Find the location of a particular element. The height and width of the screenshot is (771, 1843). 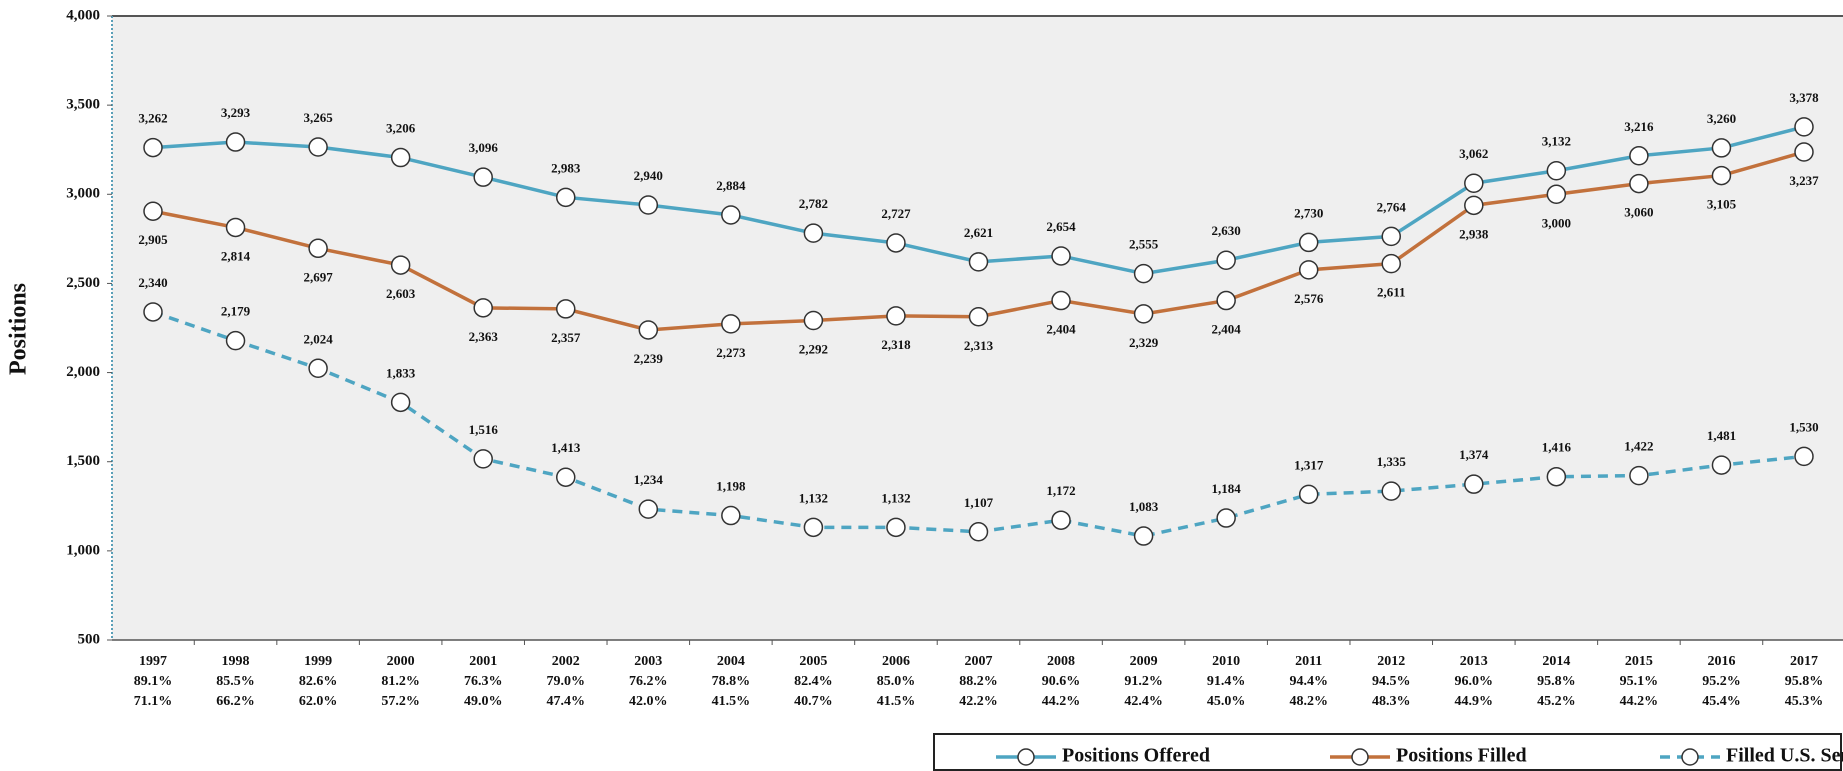

x-tick-label: 1998 is located at coordinates (236, 661).